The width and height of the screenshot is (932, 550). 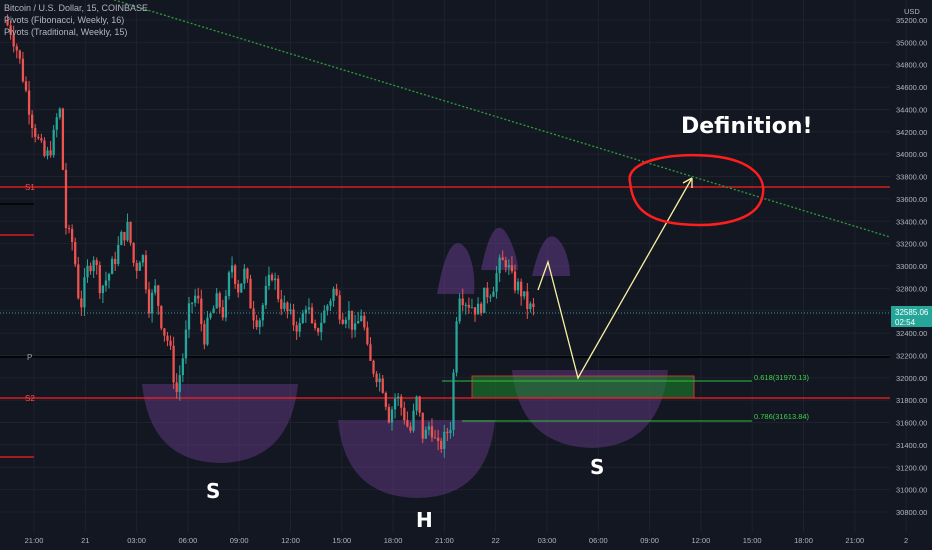 What do you see at coordinates (911, 423) in the screenshot?
I see `price-tick-label: 31600.00` at bounding box center [911, 423].